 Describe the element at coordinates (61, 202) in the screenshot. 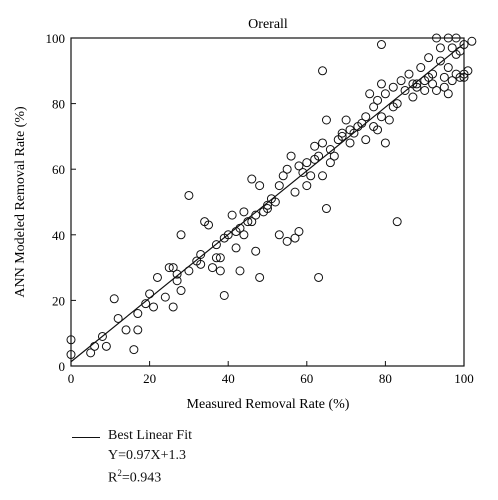

I see `y-axis-ticks: 0 20 40 60 80 100` at that location.